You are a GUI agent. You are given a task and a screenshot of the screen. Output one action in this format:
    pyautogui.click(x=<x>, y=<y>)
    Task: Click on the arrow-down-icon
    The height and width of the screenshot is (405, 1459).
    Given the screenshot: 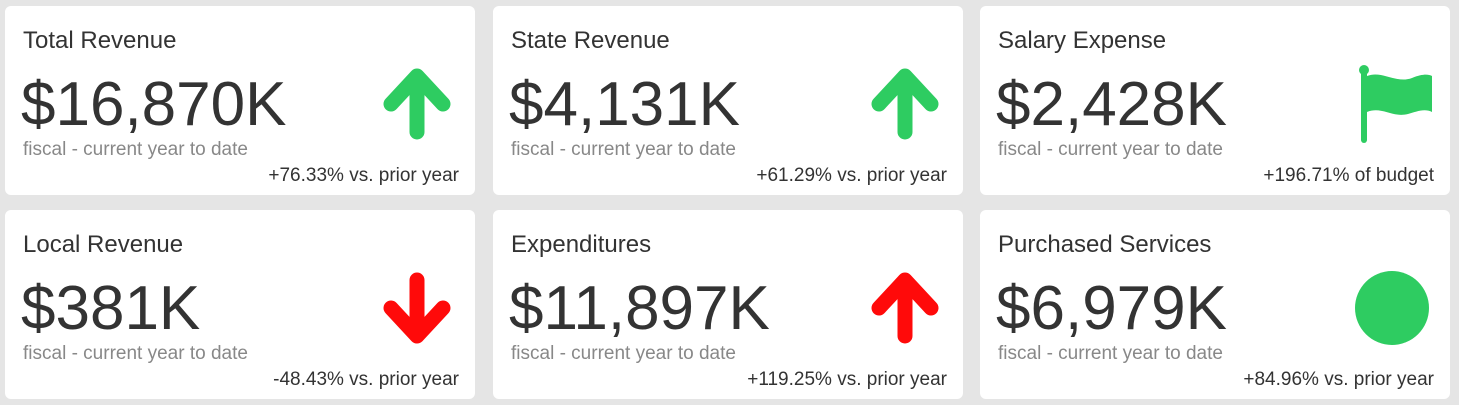 What is the action you would take?
    pyautogui.click(x=417, y=308)
    